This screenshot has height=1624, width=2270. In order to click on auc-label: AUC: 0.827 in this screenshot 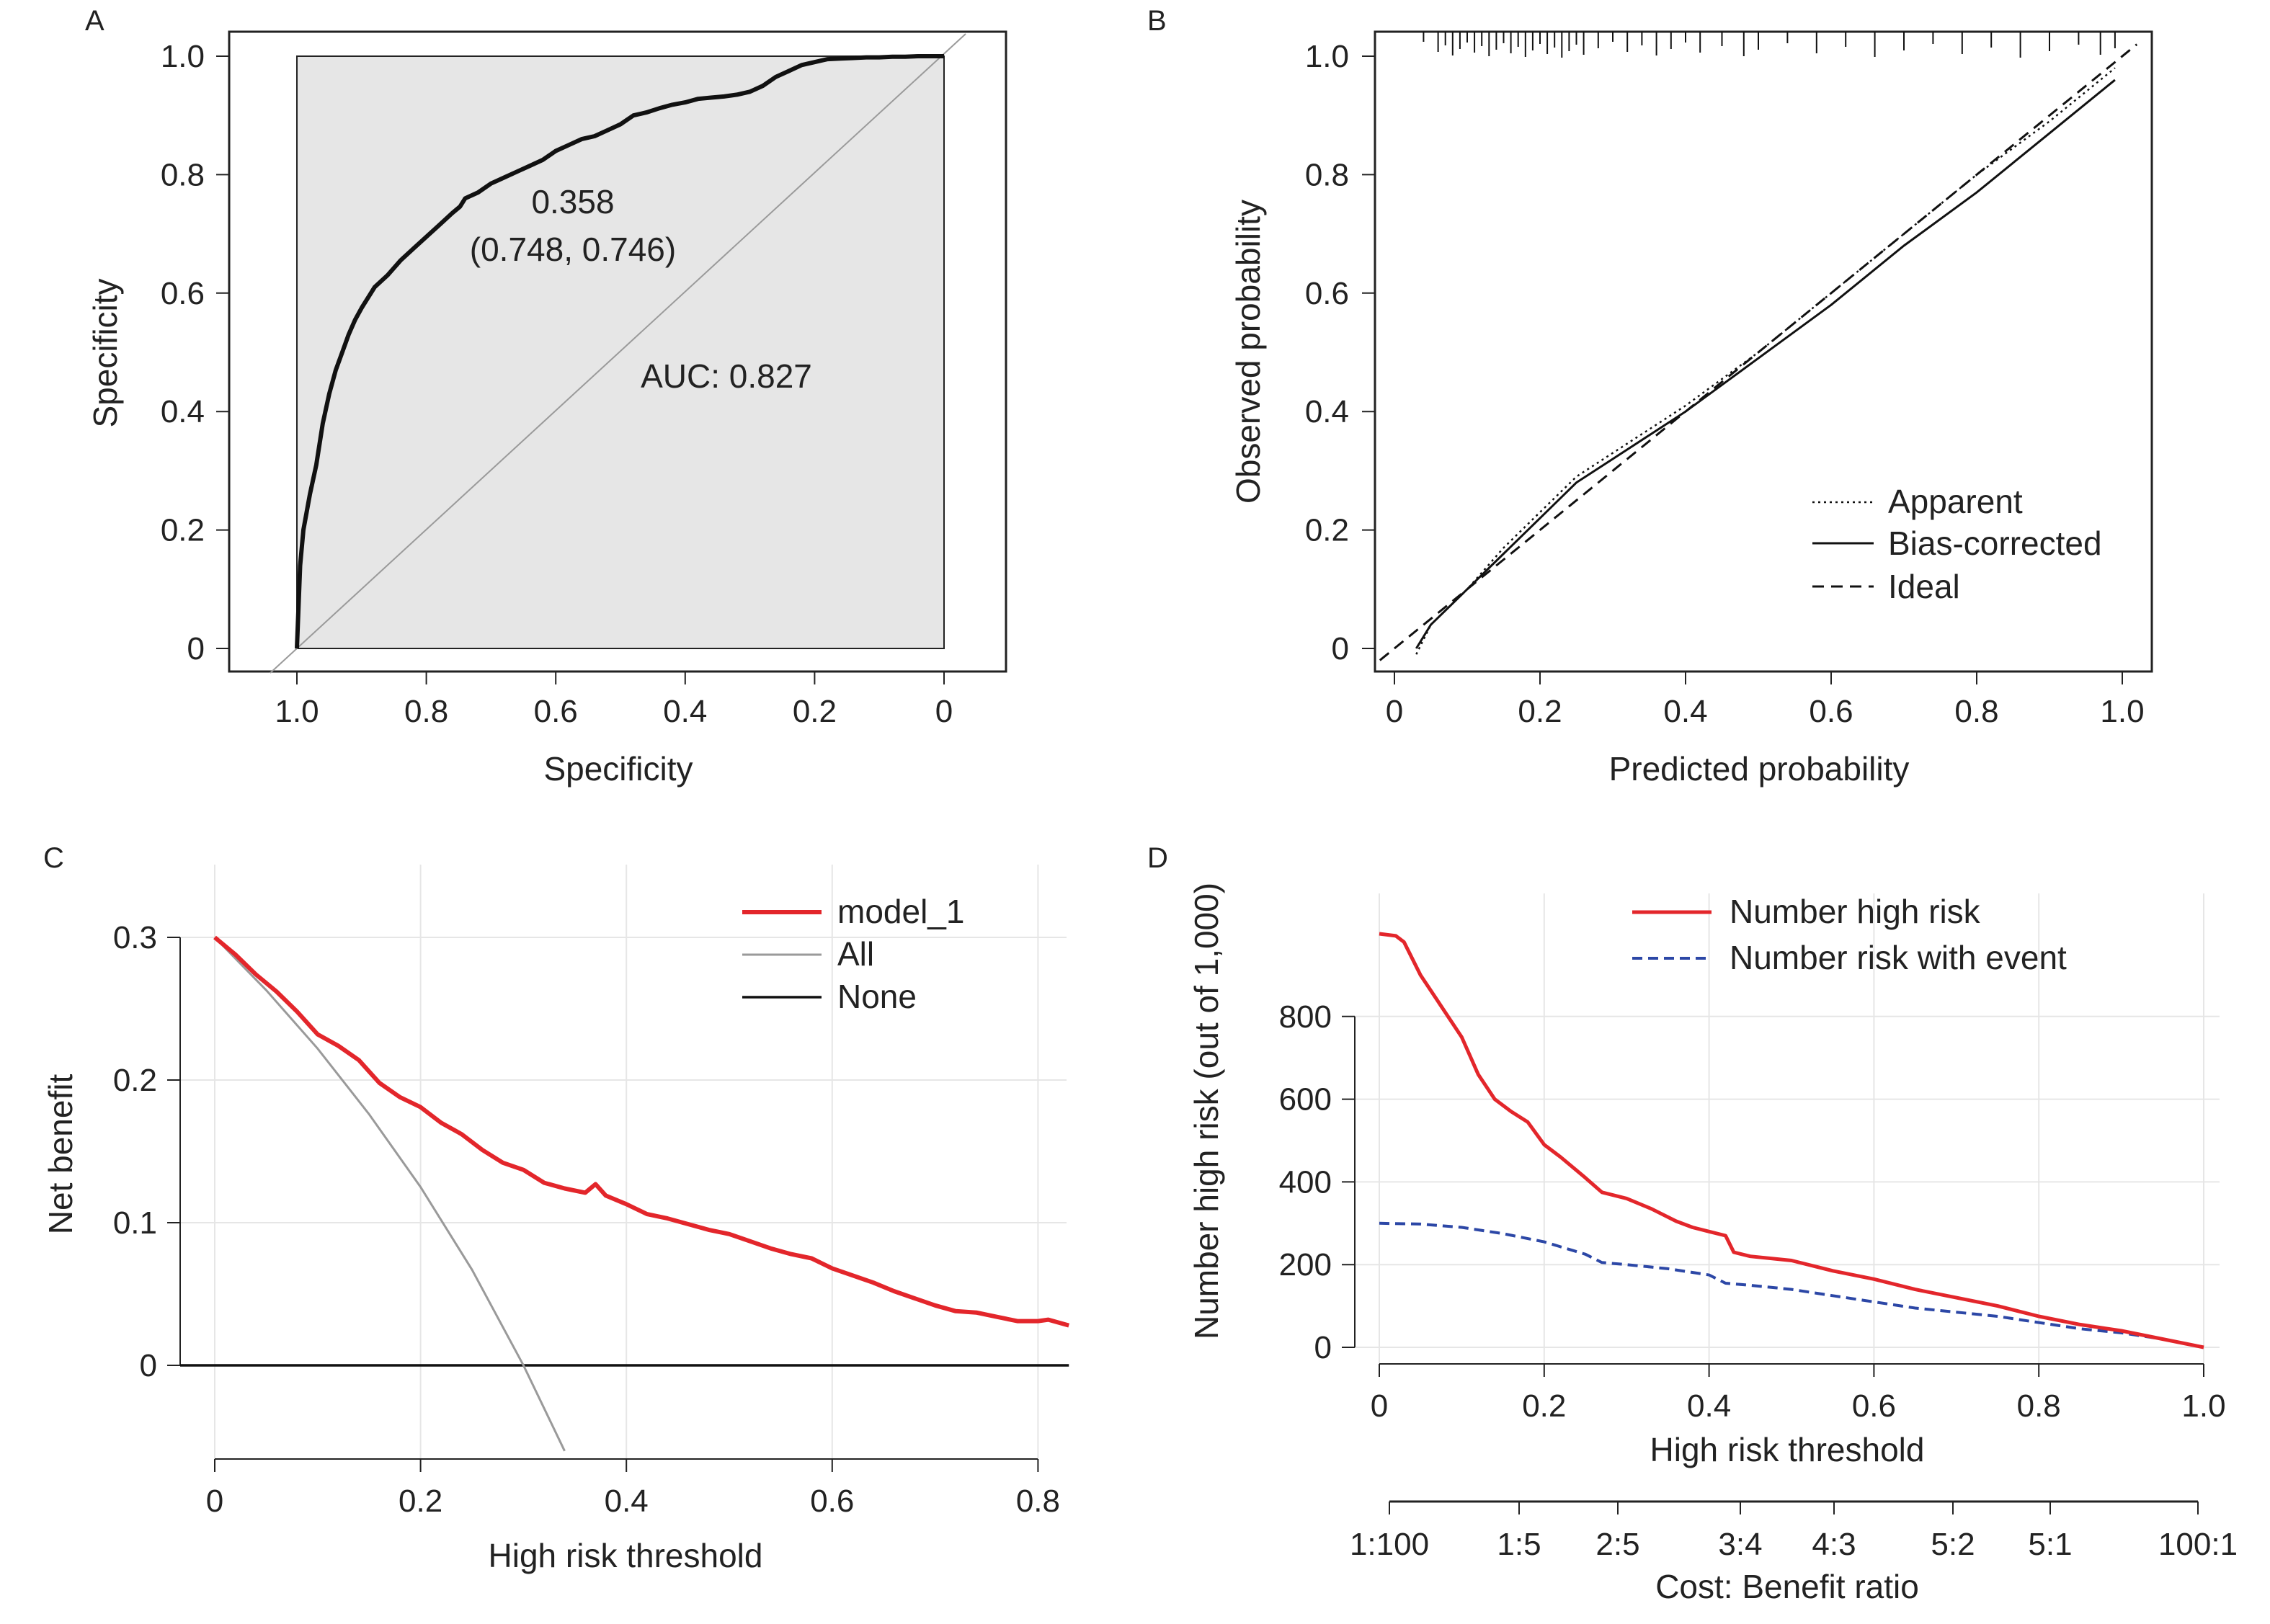, I will do `click(726, 376)`.